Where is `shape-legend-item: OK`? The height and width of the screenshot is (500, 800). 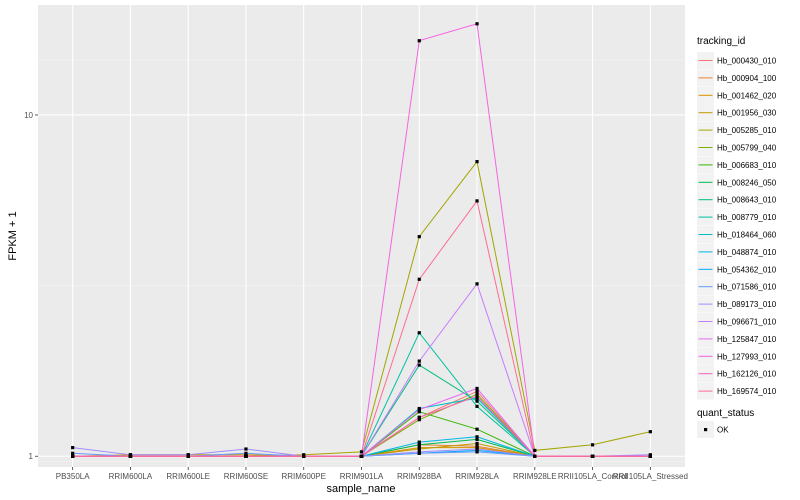 shape-legend-item: OK is located at coordinates (713, 429).